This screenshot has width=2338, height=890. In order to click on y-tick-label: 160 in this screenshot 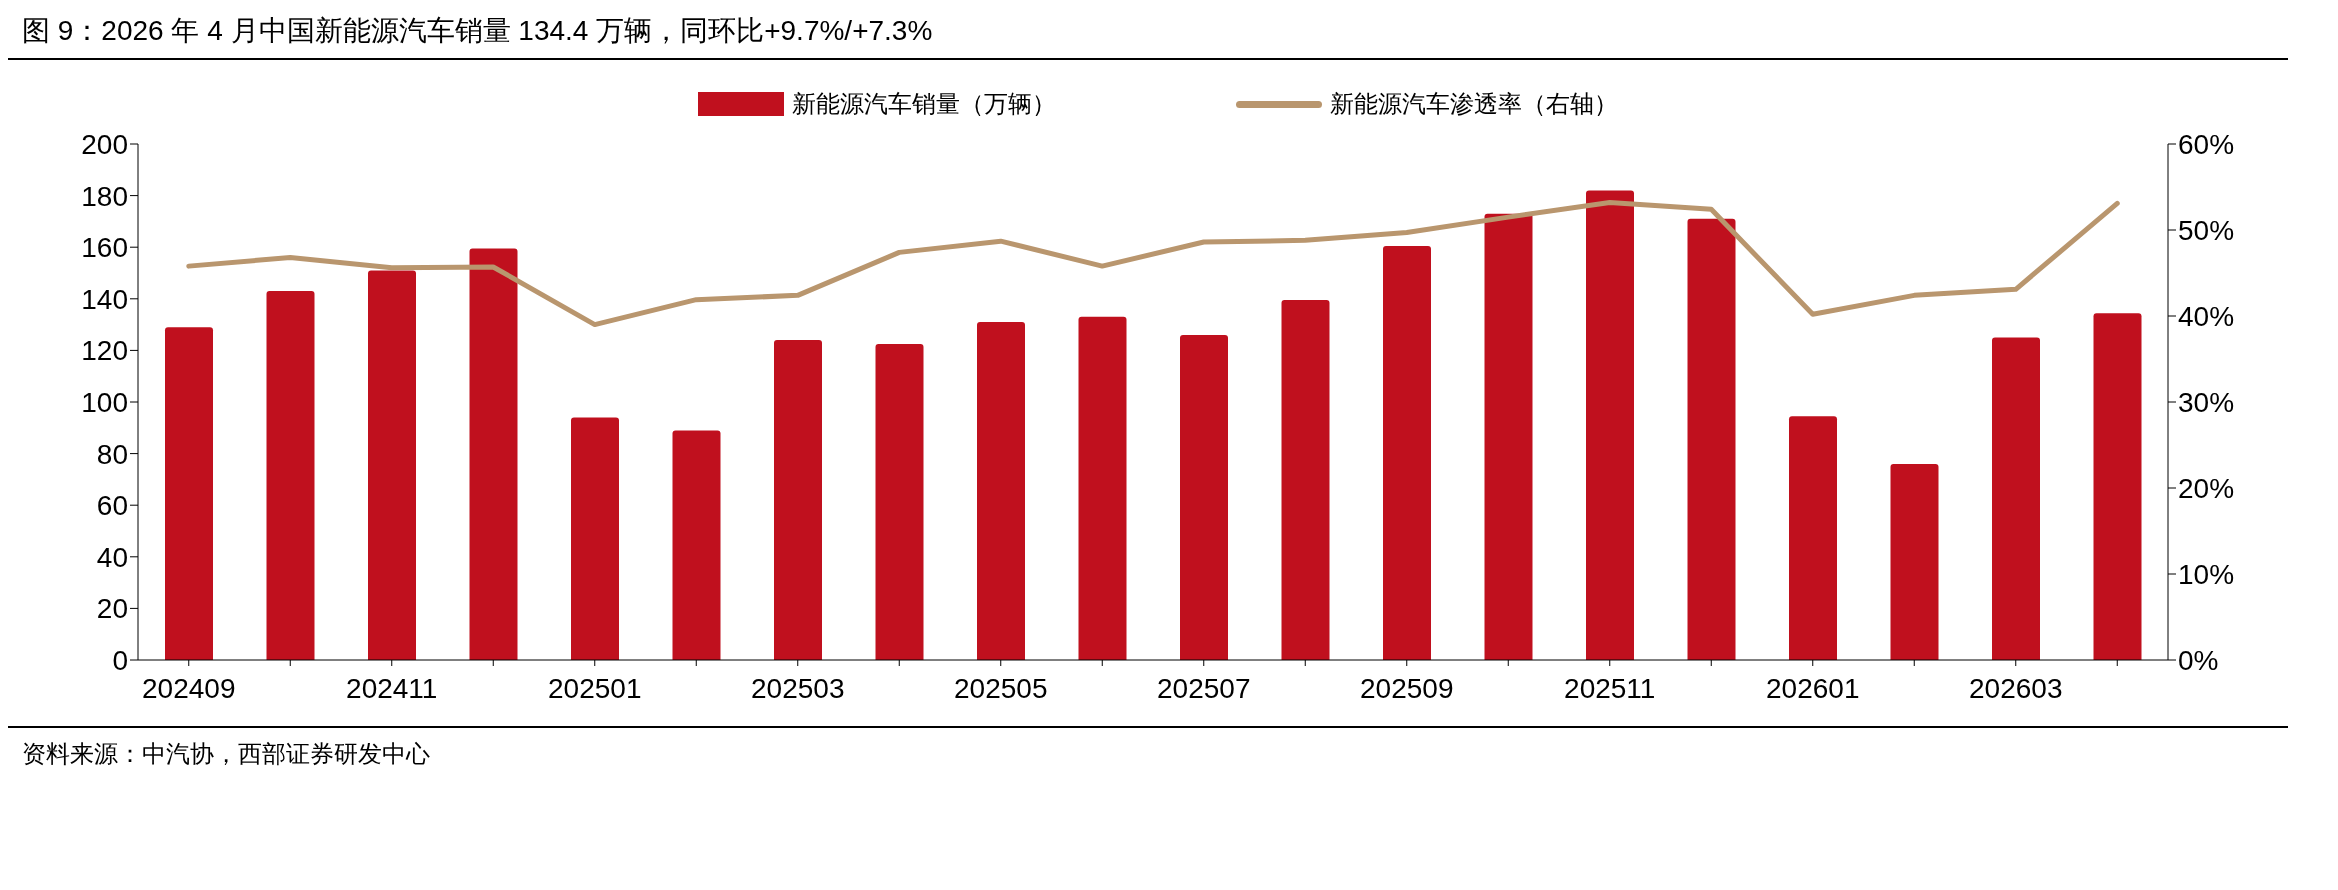, I will do `click(104, 248)`.